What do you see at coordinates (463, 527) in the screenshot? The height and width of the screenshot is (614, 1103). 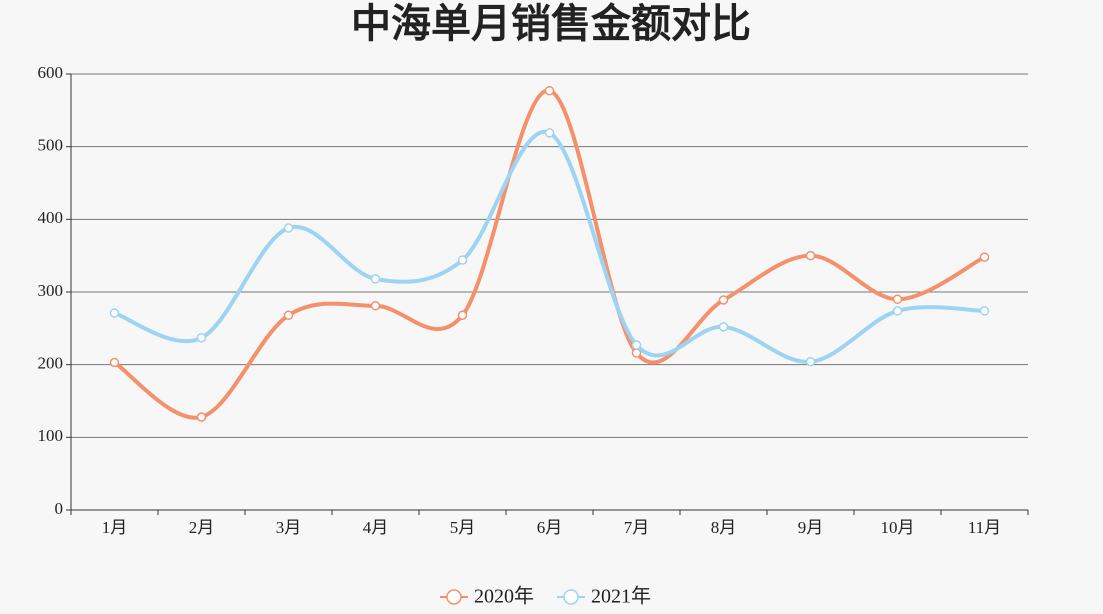 I see `x-tick-label: 5月` at bounding box center [463, 527].